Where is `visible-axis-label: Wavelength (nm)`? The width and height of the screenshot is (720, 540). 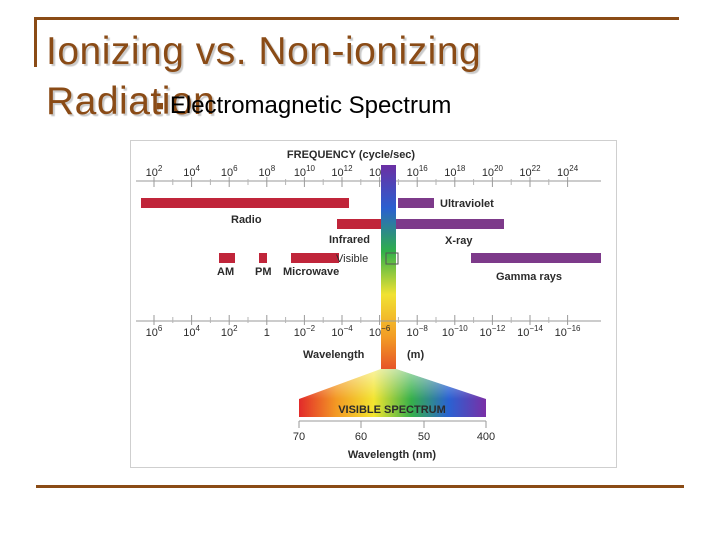 visible-axis-label: Wavelength (nm) is located at coordinates (392, 455).